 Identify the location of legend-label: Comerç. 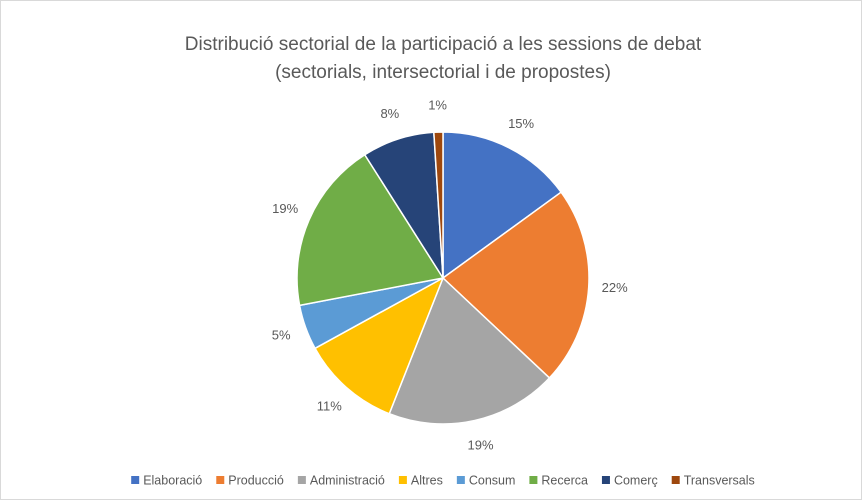
(636, 480).